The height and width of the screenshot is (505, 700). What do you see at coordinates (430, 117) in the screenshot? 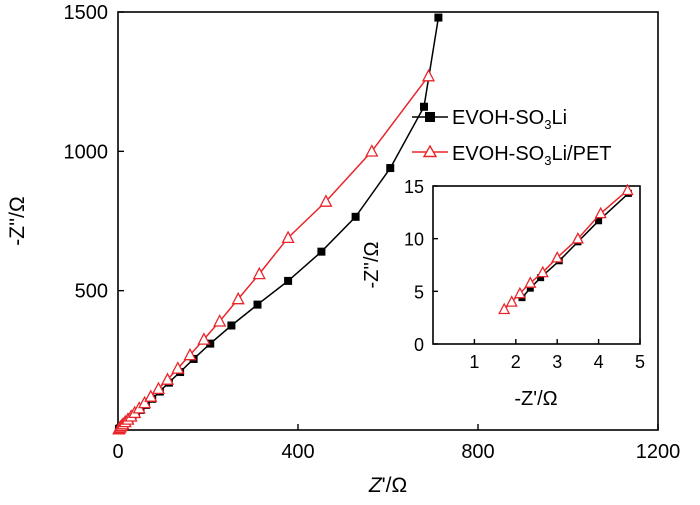
I see `legend-marker-square` at bounding box center [430, 117].